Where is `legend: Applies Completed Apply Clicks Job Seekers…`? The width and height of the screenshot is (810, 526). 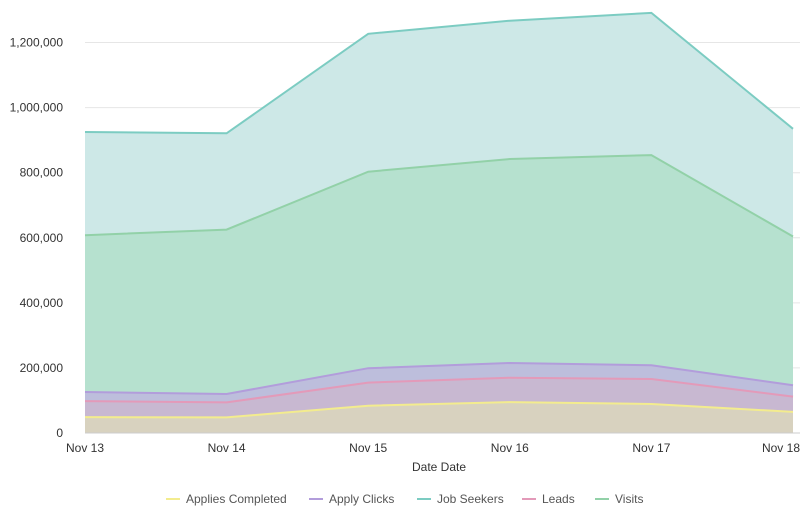 legend: Applies Completed Apply Clicks Job Seekers… is located at coordinates (404, 499).